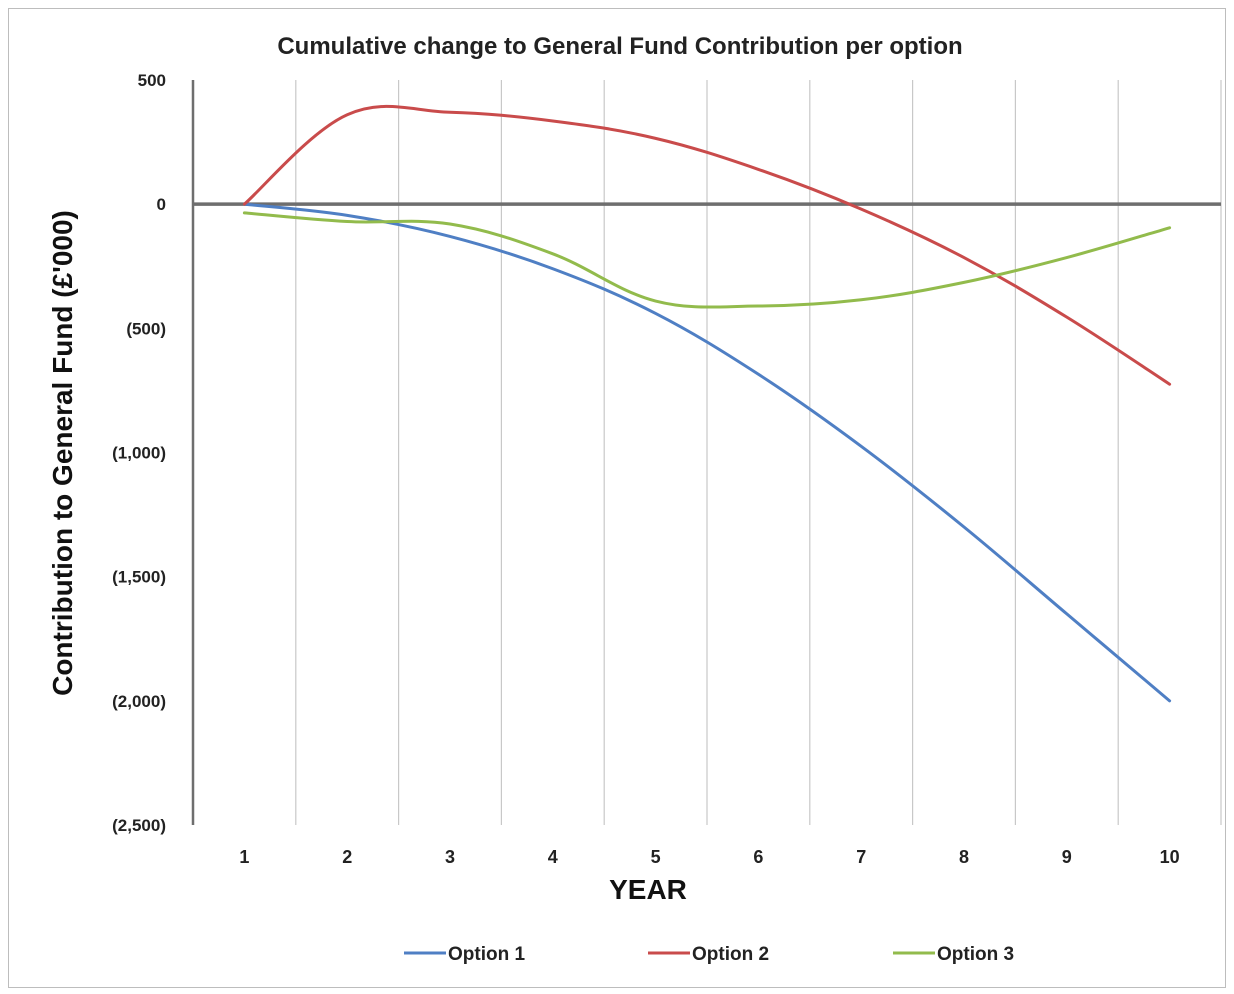 The height and width of the screenshot is (994, 1234). What do you see at coordinates (553, 857) in the screenshot?
I see `x-tick-label: 4` at bounding box center [553, 857].